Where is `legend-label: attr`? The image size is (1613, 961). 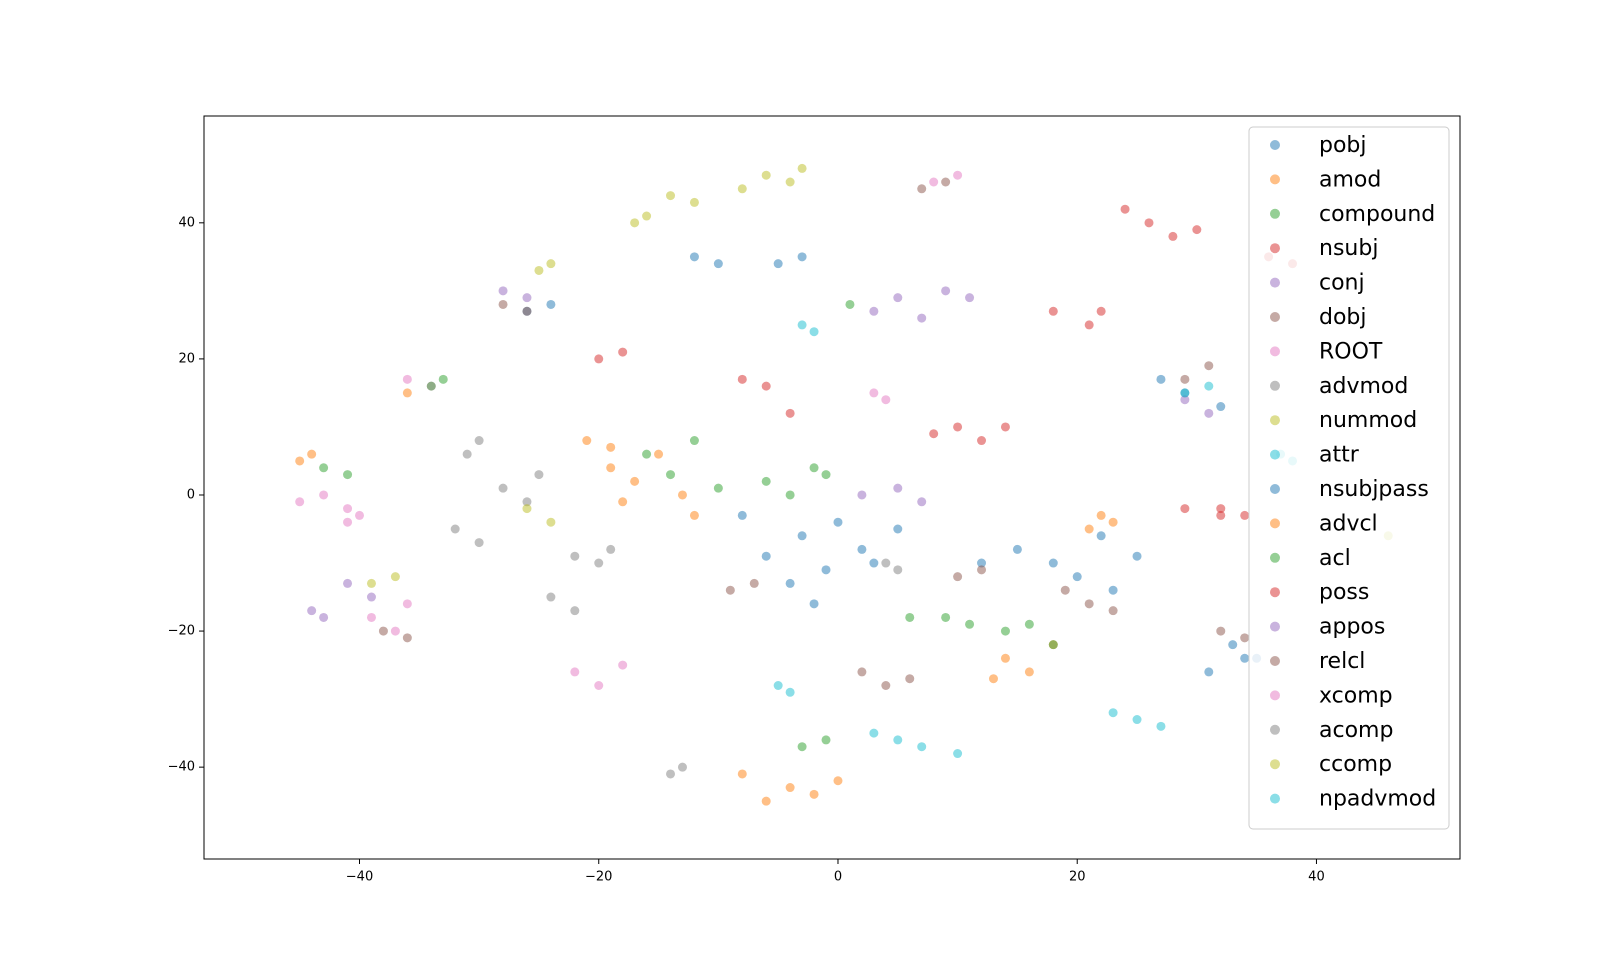 legend-label: attr is located at coordinates (1339, 455).